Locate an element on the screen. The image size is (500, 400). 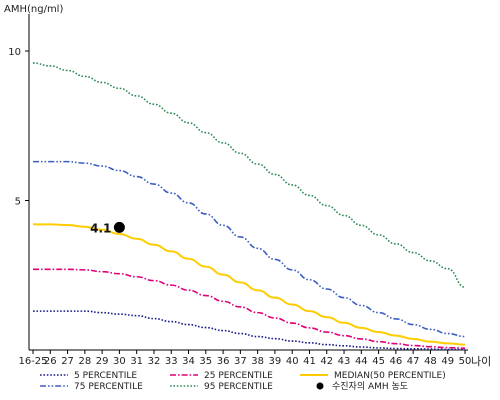
x-tick-label: 29 is located at coordinates (102, 361).